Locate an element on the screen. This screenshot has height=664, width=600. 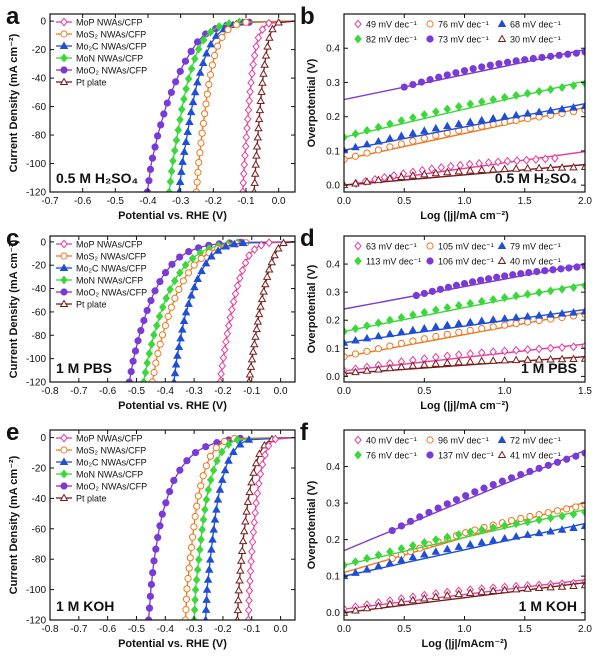
x-axis-label: Log (|j|/mAcm⁻²) is located at coordinates (465, 644).